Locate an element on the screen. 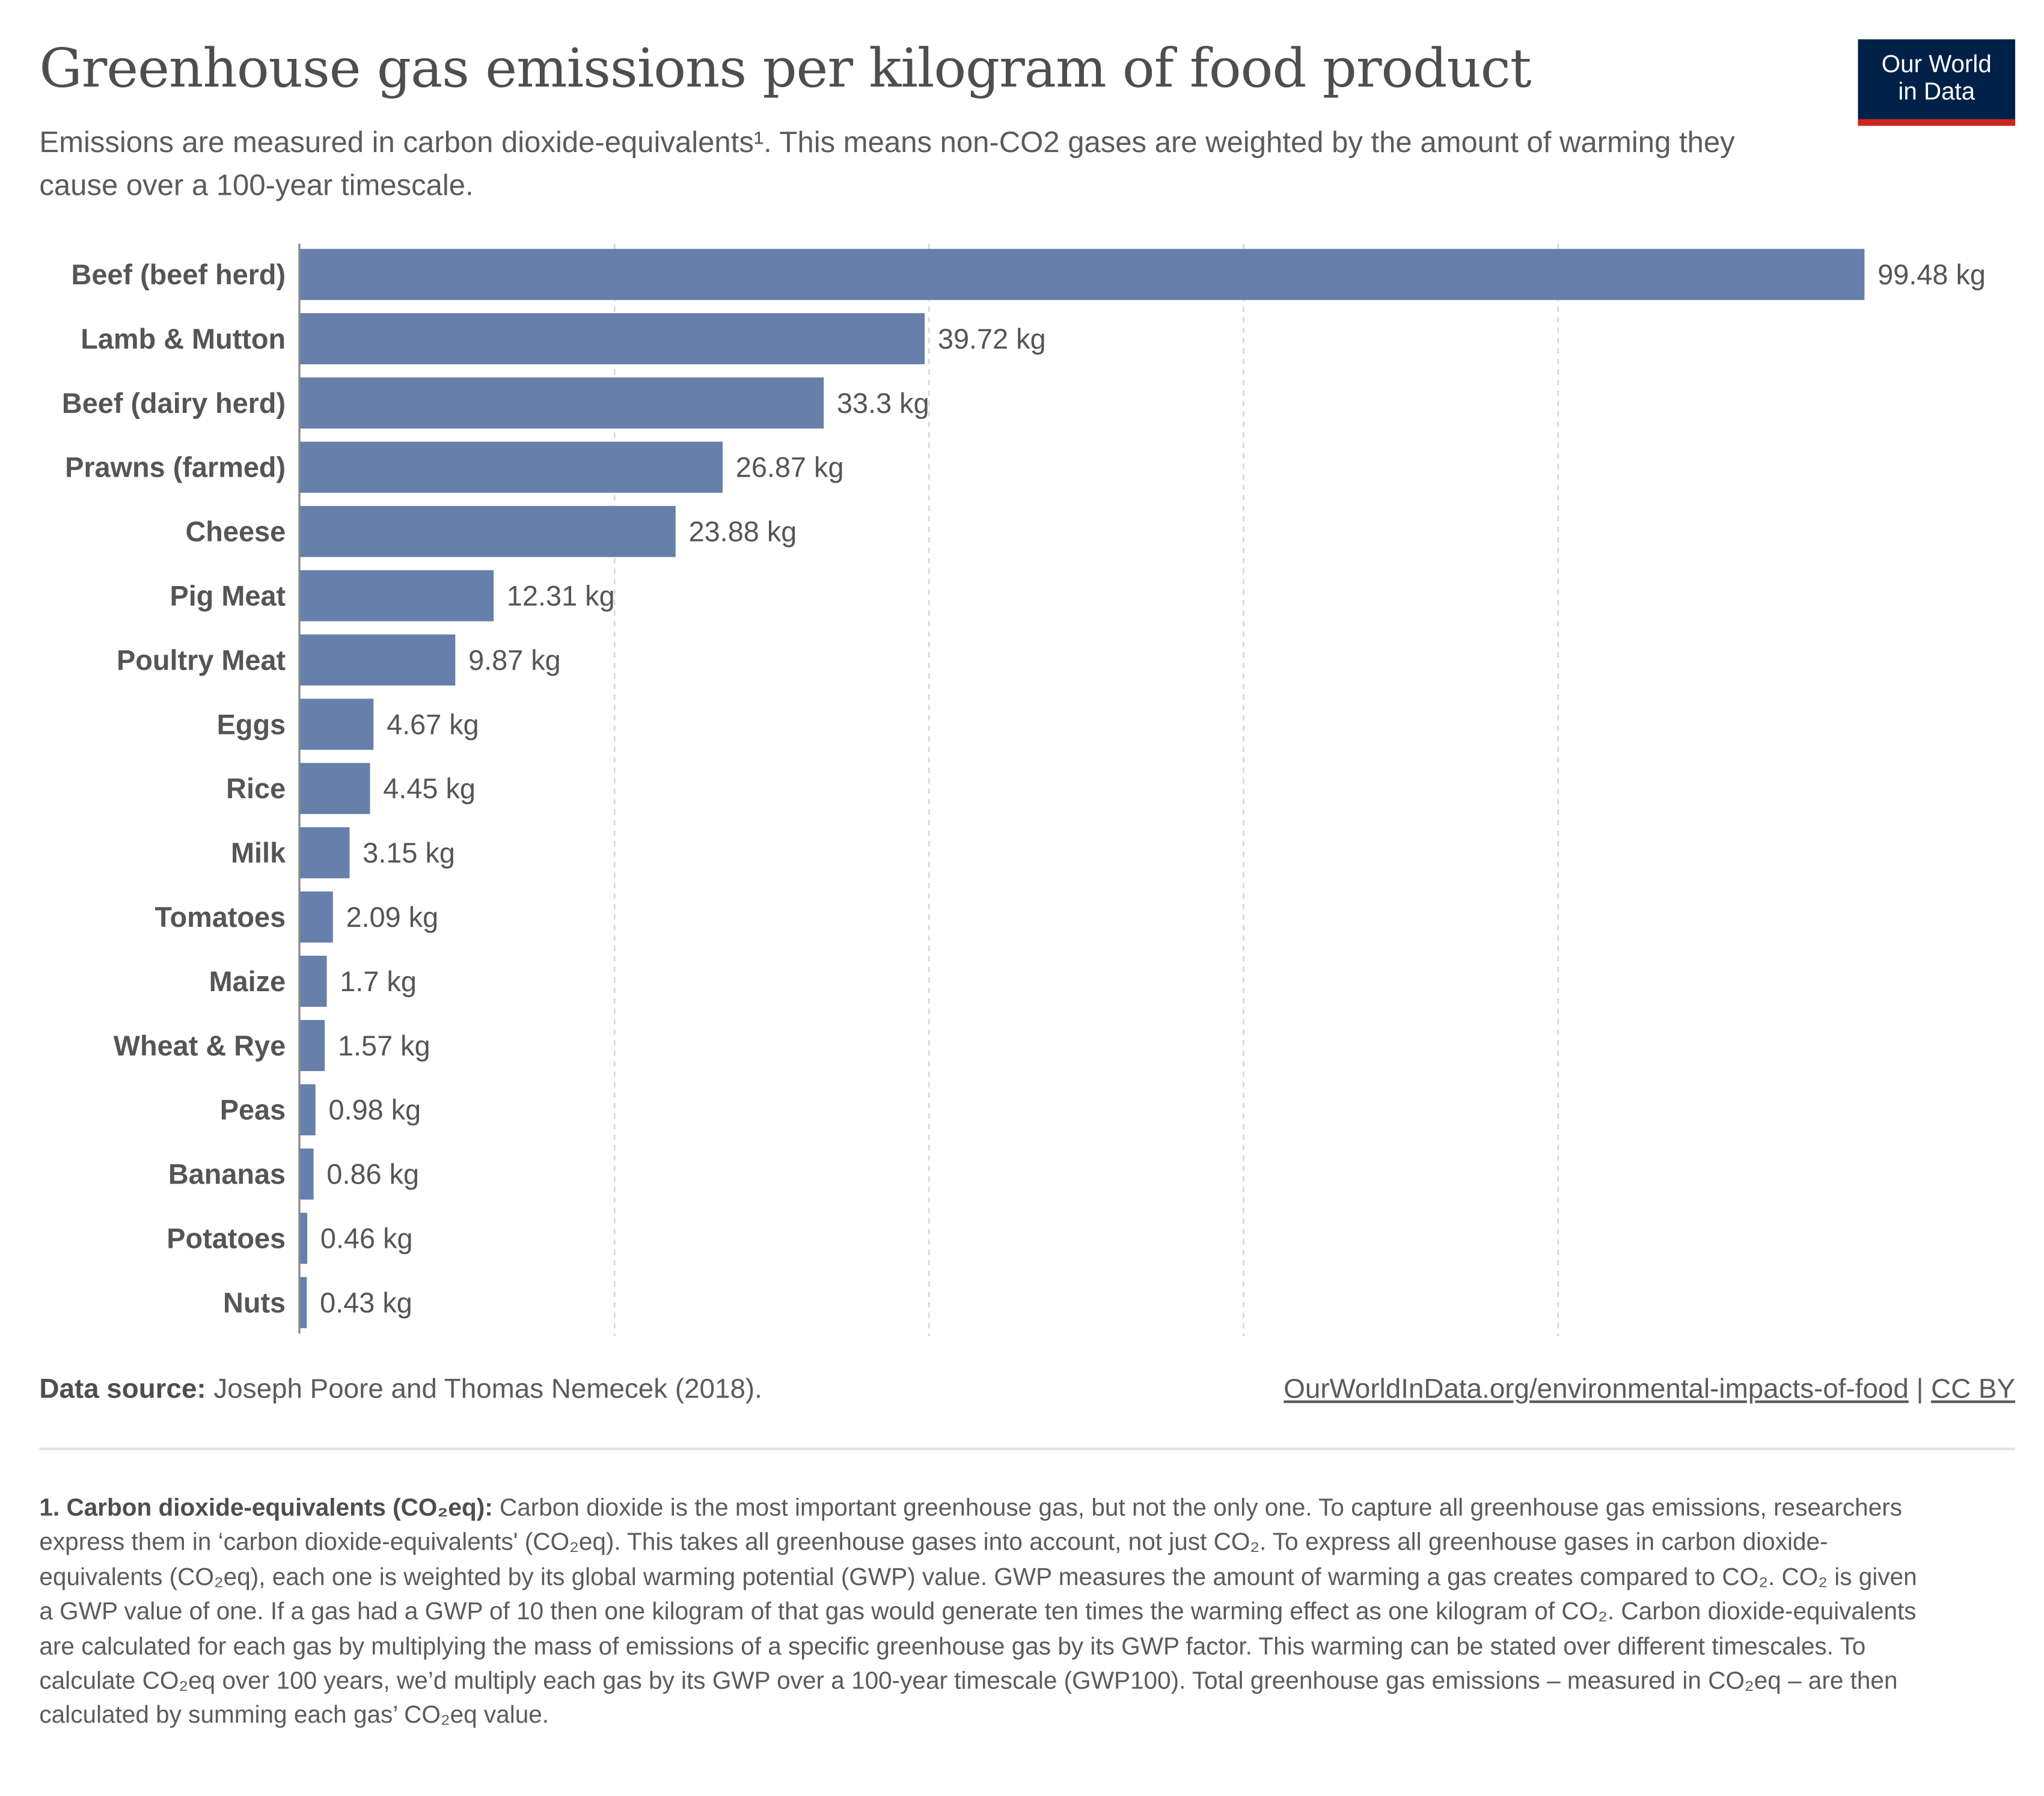 The image size is (2044, 1796). category-label: Rice is located at coordinates (256, 789).